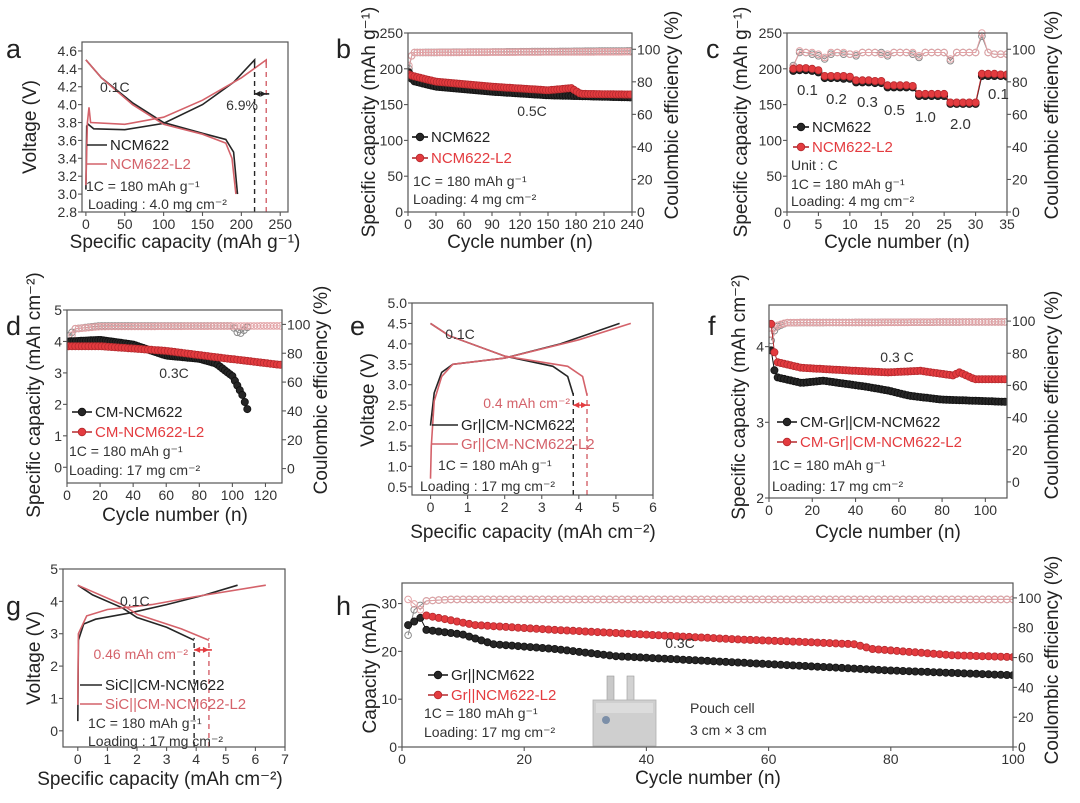 The image size is (1080, 803). What do you see at coordinates (451, 137) in the screenshot?
I see `legend-entry: NCM622` at bounding box center [451, 137].